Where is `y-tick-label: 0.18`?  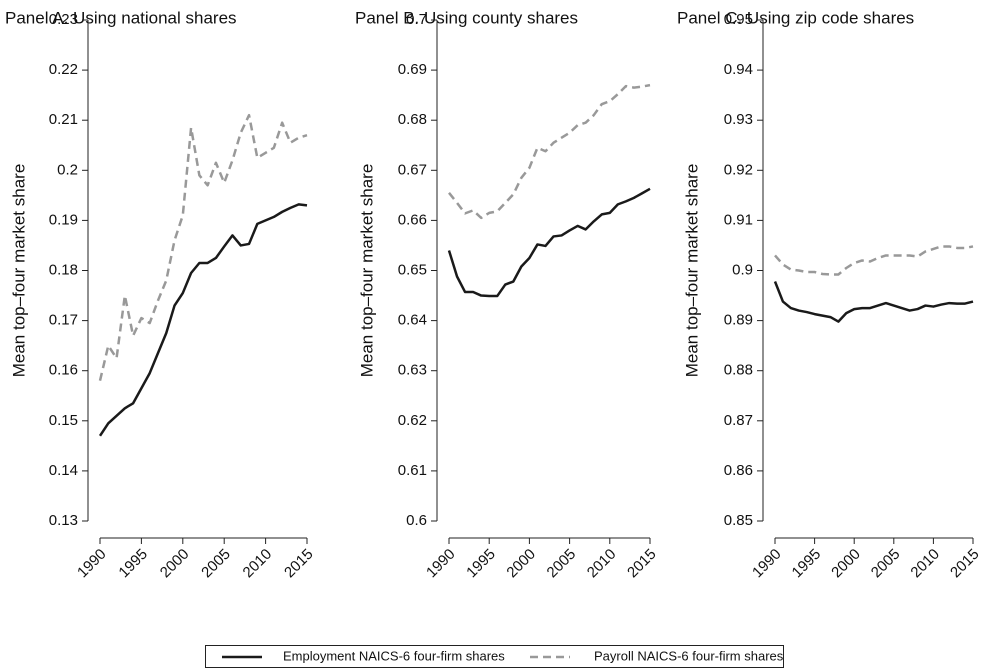 y-tick-label: 0.18 is located at coordinates (63, 269).